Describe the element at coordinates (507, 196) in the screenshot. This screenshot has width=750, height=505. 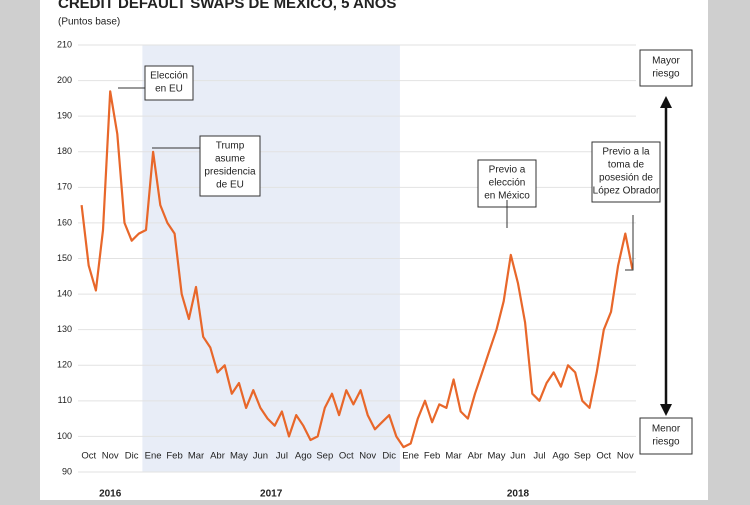
I see `annotation-text: en México` at that location.